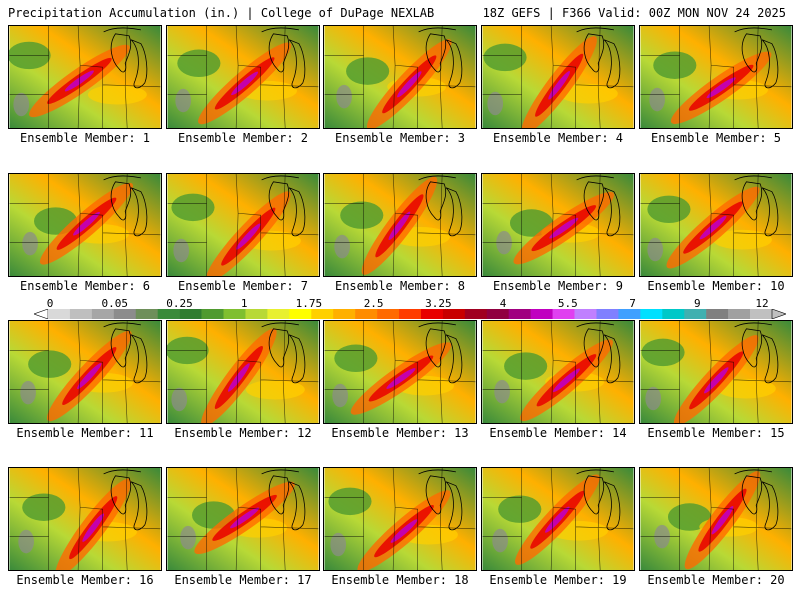  Describe the element at coordinates (716, 433) in the screenshot. I see `ensemble-member-label: Ensemble Member: 15` at that location.